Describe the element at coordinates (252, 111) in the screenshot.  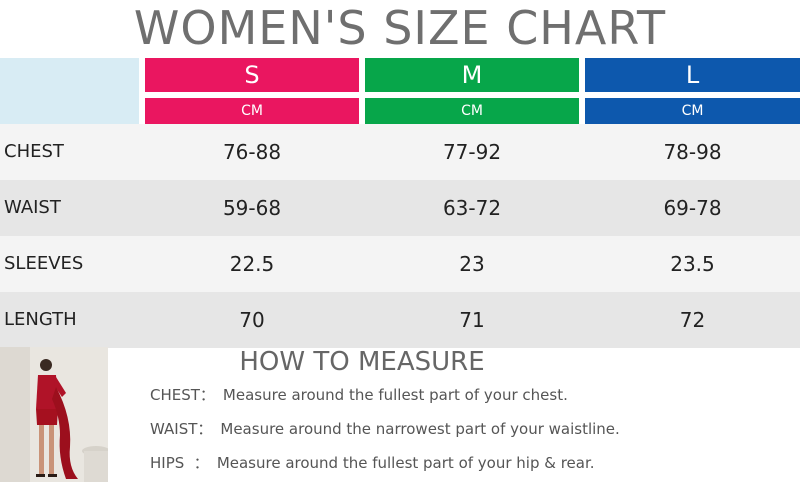
I see `size-unit-s: CM` at that location.